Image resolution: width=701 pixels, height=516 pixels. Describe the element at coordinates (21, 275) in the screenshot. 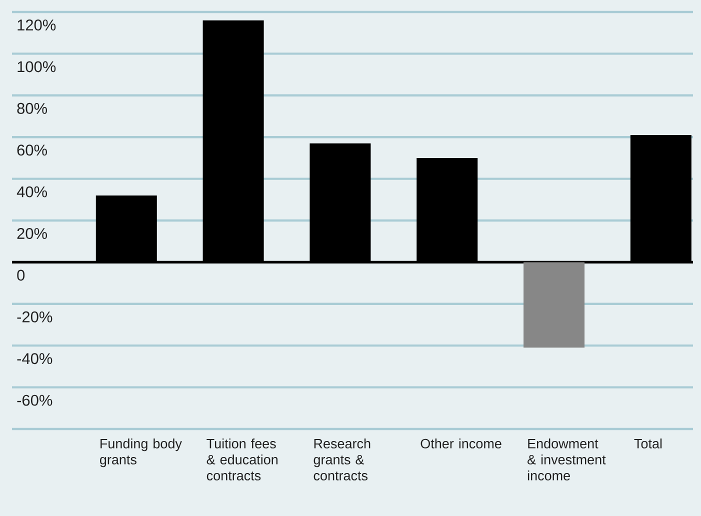

I see `y-tick-label: 0` at that location.